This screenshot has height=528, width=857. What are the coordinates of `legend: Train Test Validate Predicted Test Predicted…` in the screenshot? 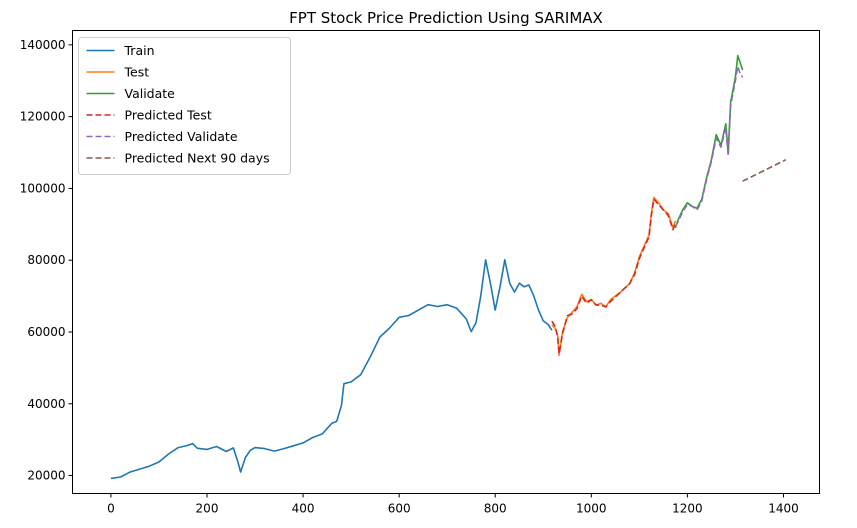 It's located at (184, 106).